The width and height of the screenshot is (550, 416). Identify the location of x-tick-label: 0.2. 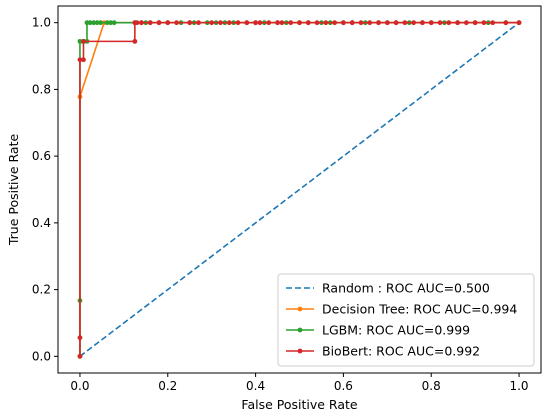
(167, 386).